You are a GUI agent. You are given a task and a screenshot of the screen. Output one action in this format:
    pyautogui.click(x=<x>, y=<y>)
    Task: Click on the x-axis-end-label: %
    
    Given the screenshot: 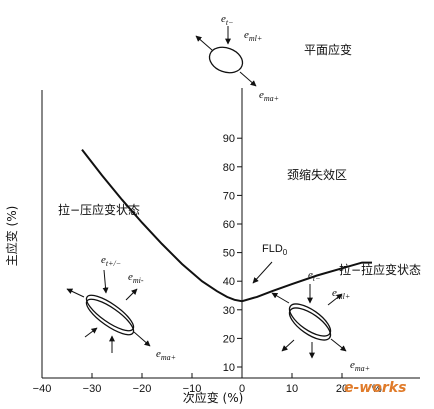 What is the action you would take?
    pyautogui.click(x=377, y=389)
    